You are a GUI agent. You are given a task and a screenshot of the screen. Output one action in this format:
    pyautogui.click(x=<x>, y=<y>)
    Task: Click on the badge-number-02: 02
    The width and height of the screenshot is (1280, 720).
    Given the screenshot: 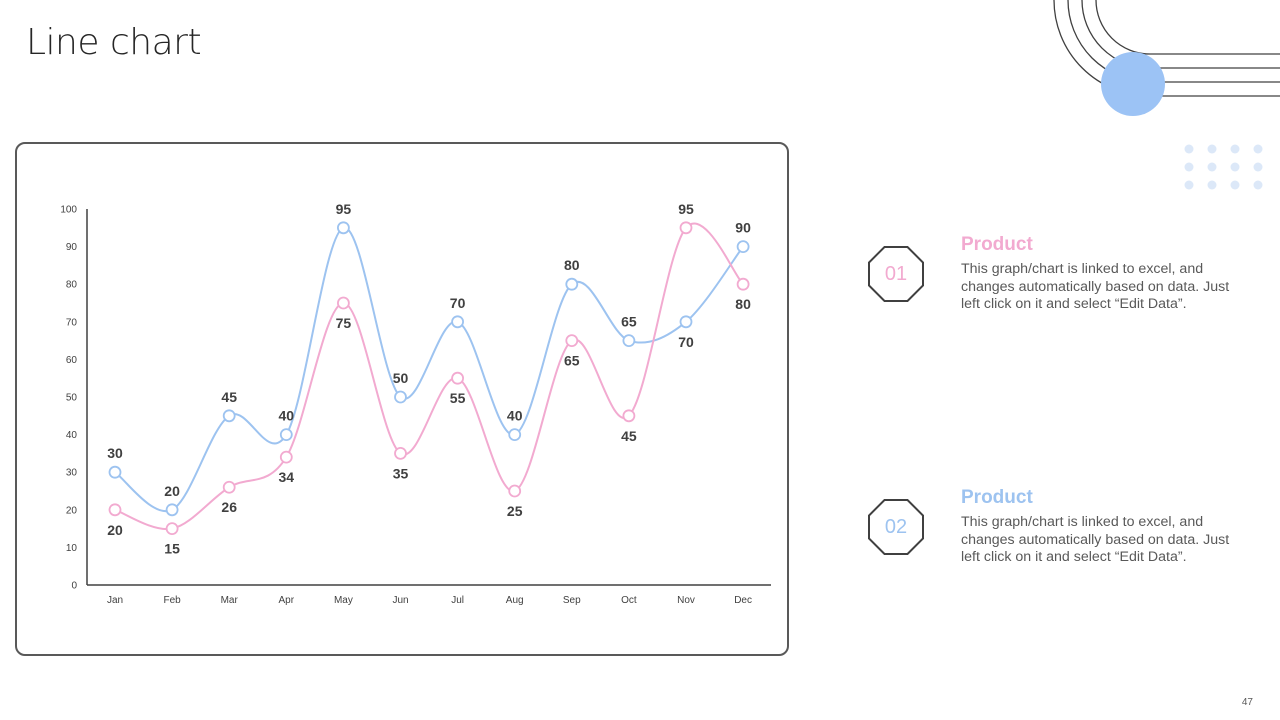 What is the action you would take?
    pyautogui.click(x=896, y=527)
    